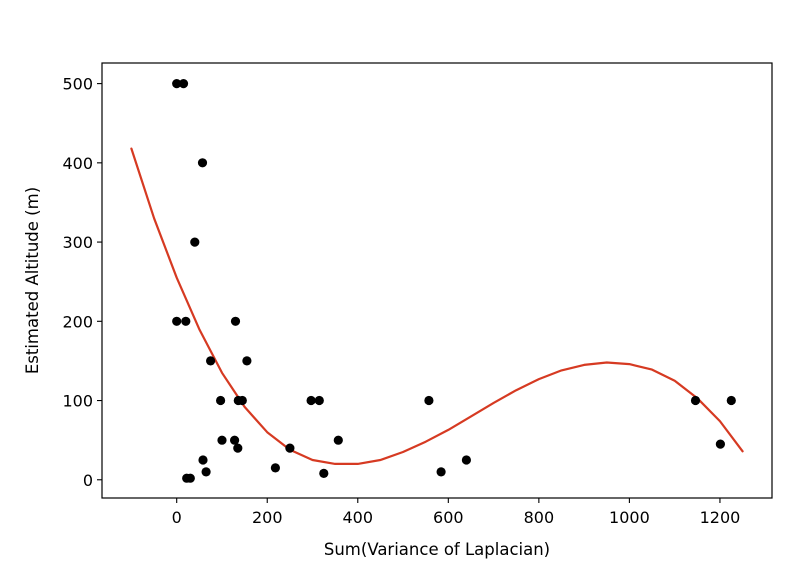 The width and height of the screenshot is (808, 575). Describe the element at coordinates (77, 163) in the screenshot. I see `y-tick-label: 400` at that location.